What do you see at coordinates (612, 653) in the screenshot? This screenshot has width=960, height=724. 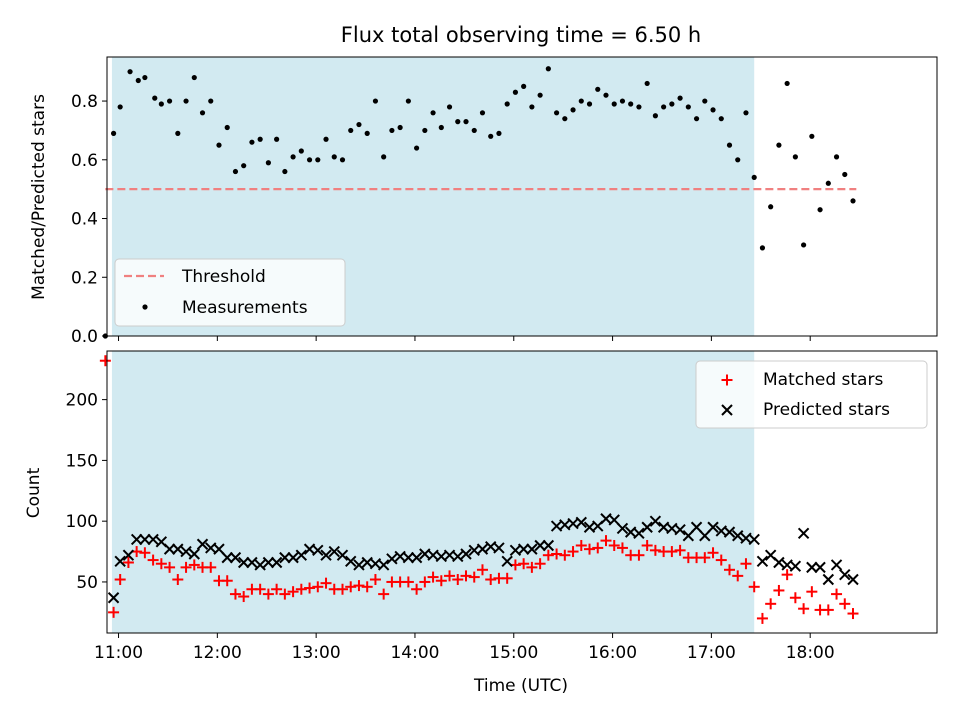 I see `x-tick-label: 16:00` at bounding box center [612, 653].